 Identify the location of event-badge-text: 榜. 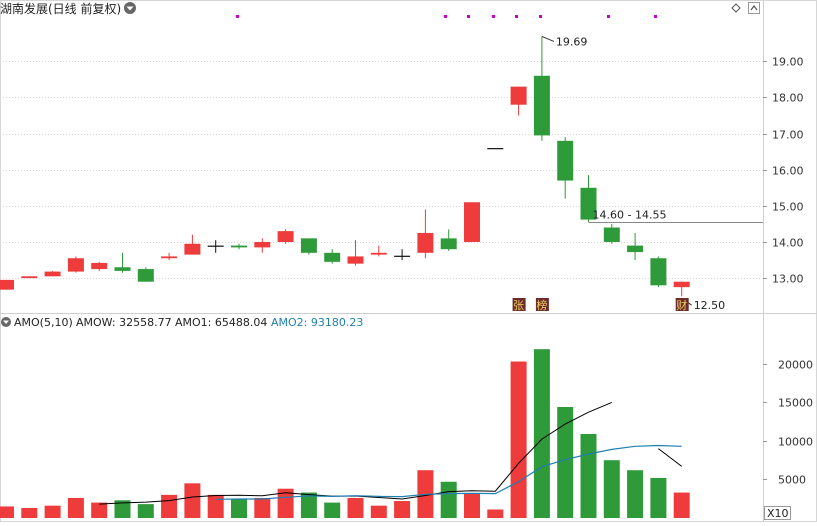
(541, 305).